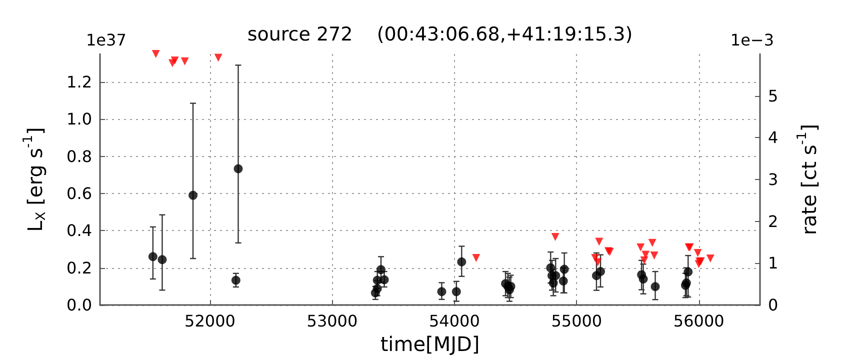 The width and height of the screenshot is (864, 360). Describe the element at coordinates (440, 35) in the screenshot. I see `chart-title: source 272 (00:43:06.68,+41:19:15.3)` at that location.